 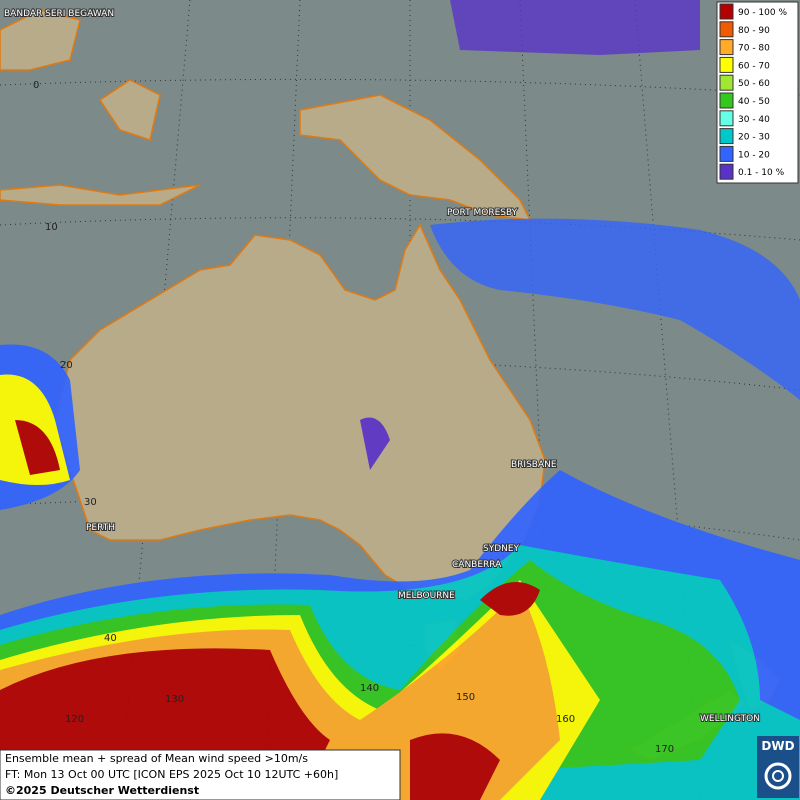 What do you see at coordinates (761, 173) in the screenshot?
I see `legend-label: 0.1 - 10 %` at bounding box center [761, 173].